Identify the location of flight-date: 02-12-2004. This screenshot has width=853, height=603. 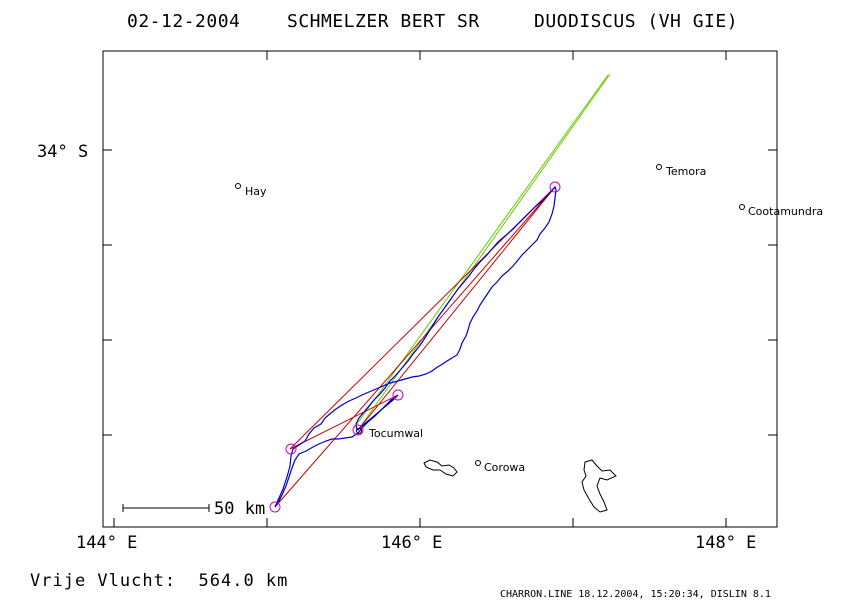
(183, 21).